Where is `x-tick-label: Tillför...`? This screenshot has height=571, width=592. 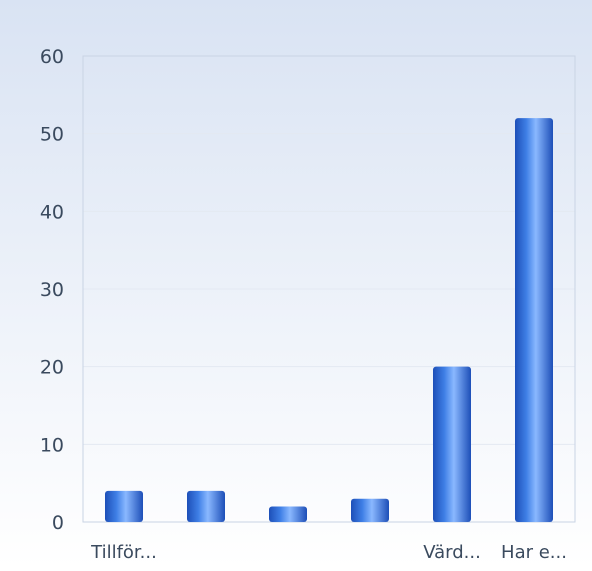
x-tick-label: Tillför... is located at coordinates (123, 552).